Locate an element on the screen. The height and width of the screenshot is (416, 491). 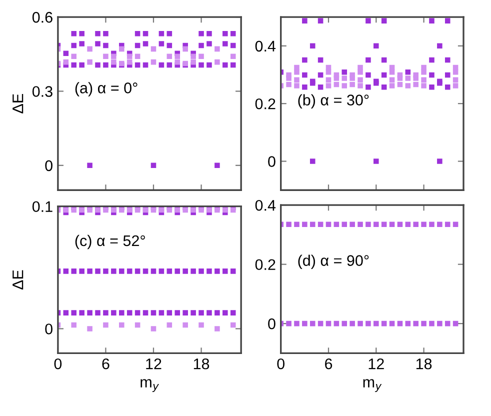
y-tick-label: 0.3 is located at coordinates (42, 91).